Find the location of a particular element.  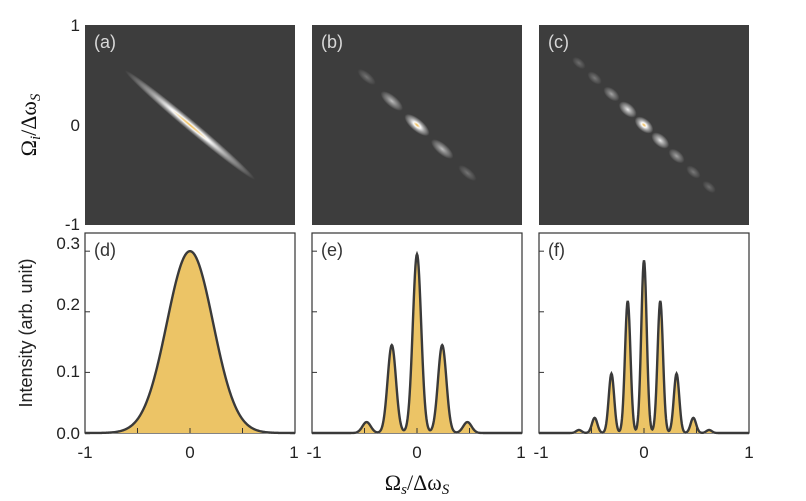

panel-label-a: (a) is located at coordinates (105, 42).